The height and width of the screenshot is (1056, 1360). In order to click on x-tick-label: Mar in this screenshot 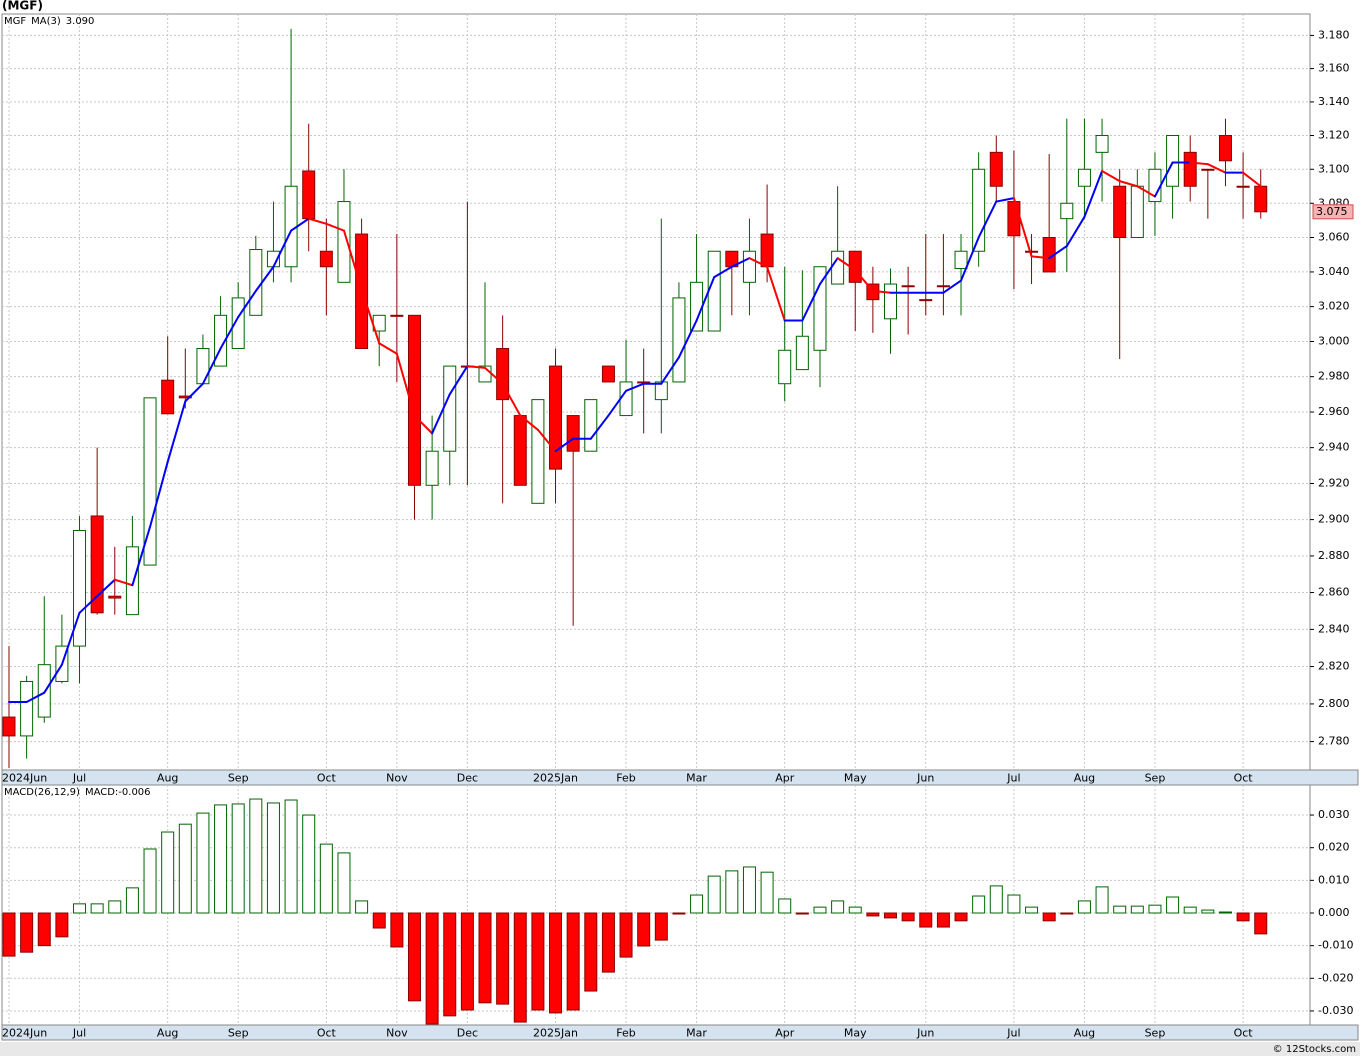, I will do `click(696, 778)`.